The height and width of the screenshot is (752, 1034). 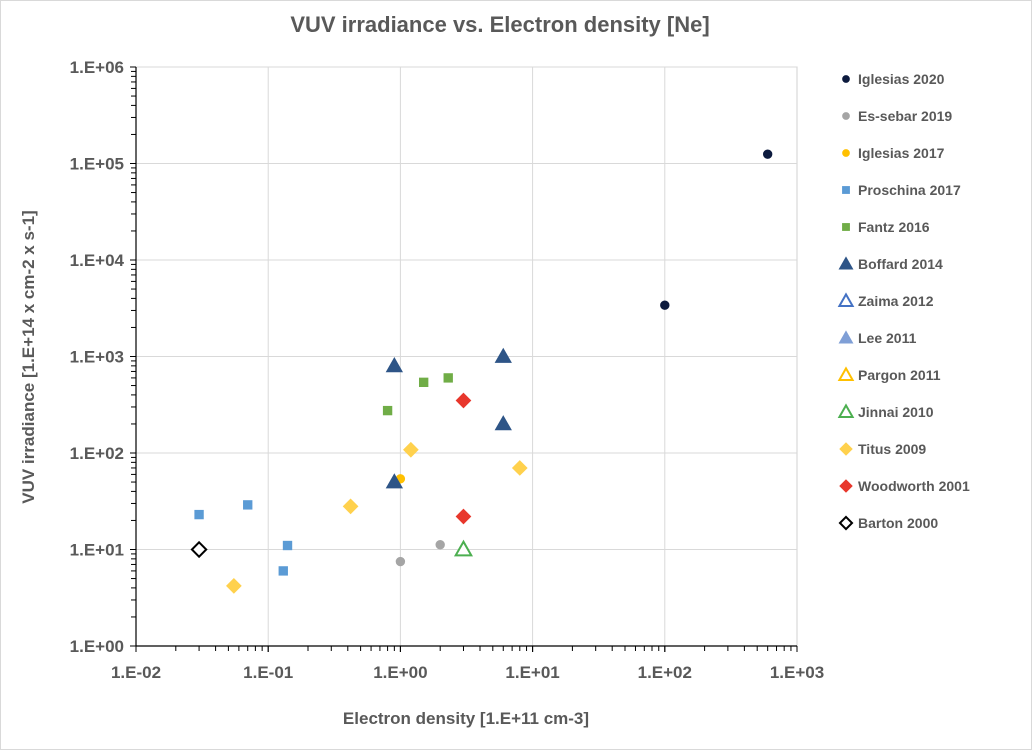 What do you see at coordinates (901, 79) in the screenshot?
I see `legend-label: Iglesias 2020` at bounding box center [901, 79].